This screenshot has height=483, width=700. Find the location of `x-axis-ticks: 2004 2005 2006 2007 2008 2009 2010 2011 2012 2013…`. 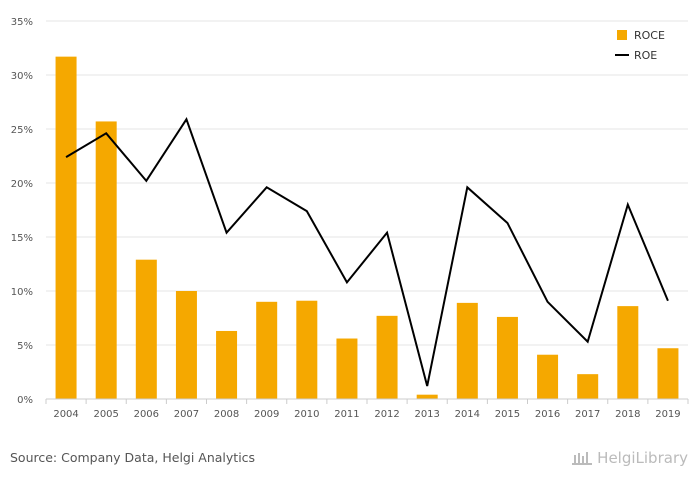

x-axis-ticks: 2004 2005 2006 2007 2008 2009 2010 2011 2012 2013… is located at coordinates (366, 414).